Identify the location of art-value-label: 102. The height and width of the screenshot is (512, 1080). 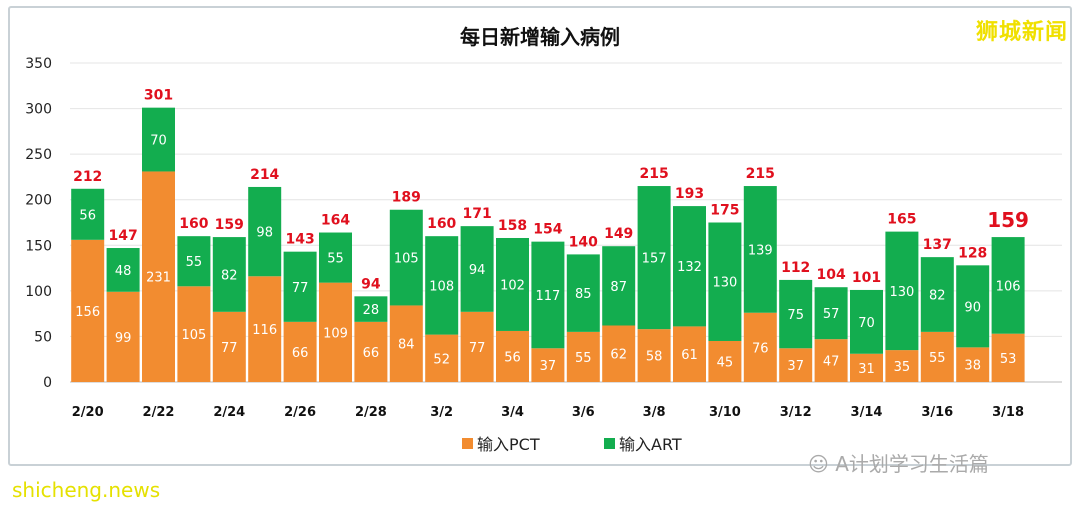
(512, 285).